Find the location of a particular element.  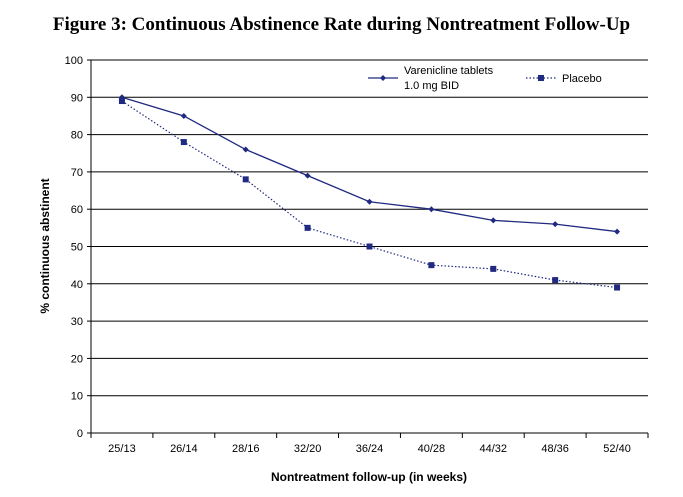

x-tick-label-44-32: 44/32 is located at coordinates (494, 449).